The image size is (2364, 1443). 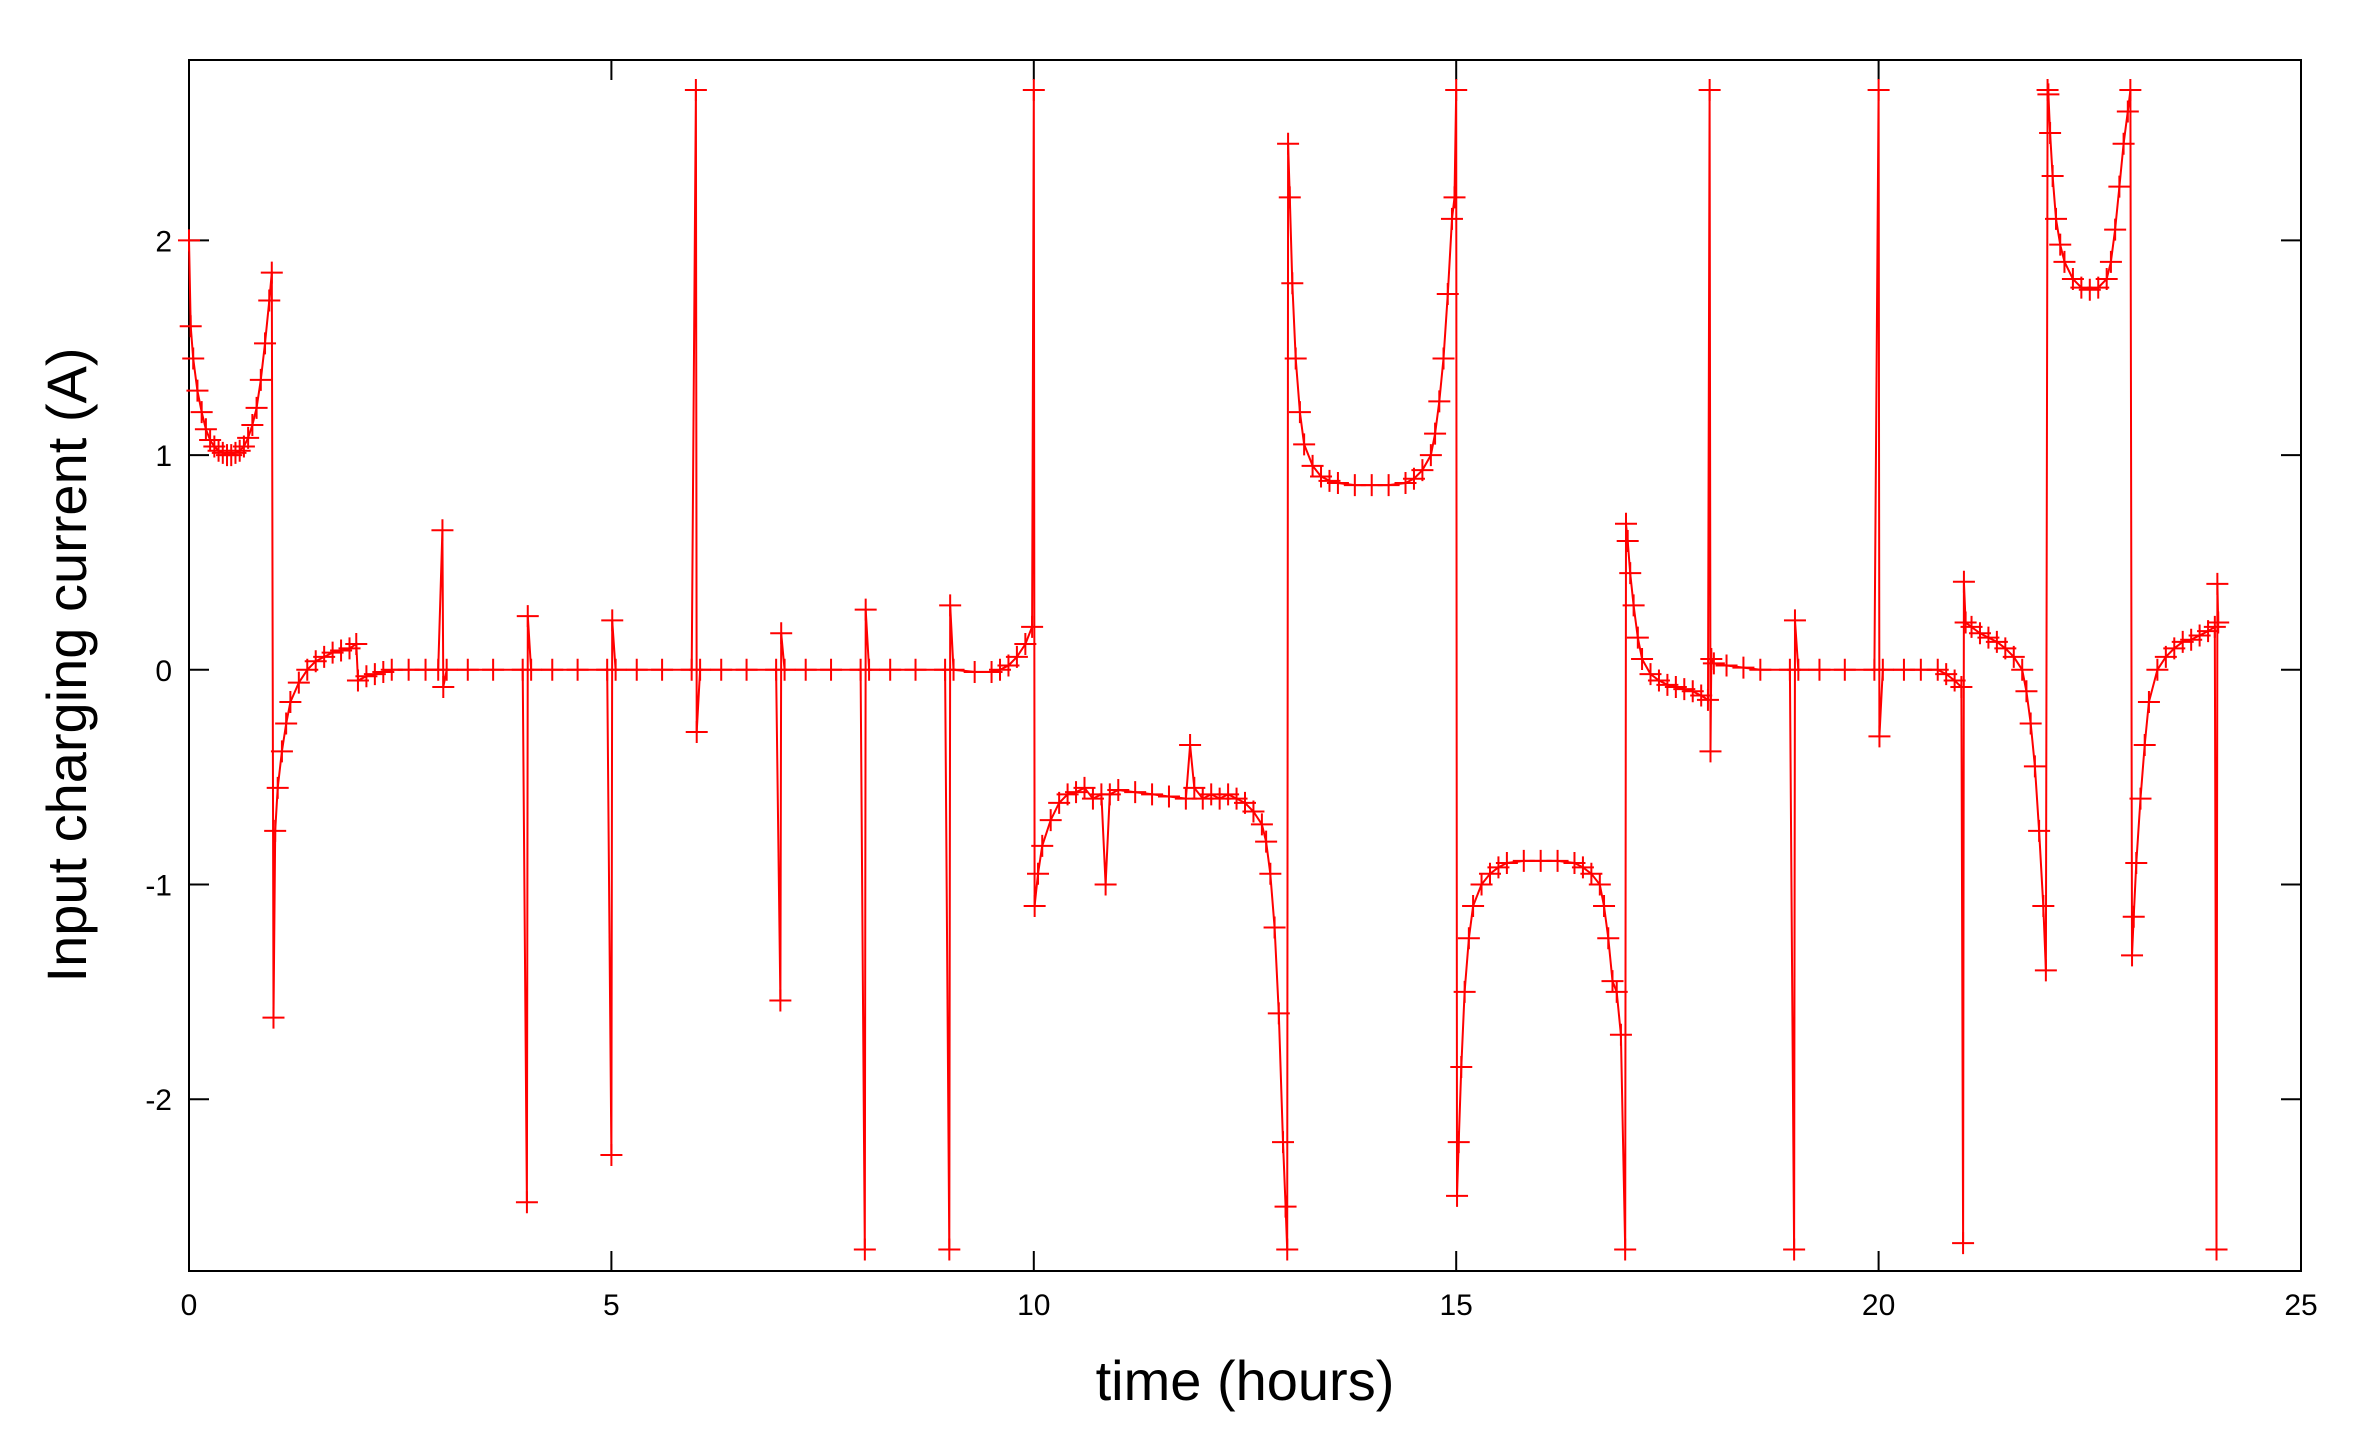 What do you see at coordinates (66, 665) in the screenshot?
I see `y-axis-title: Input charging current (A)` at bounding box center [66, 665].